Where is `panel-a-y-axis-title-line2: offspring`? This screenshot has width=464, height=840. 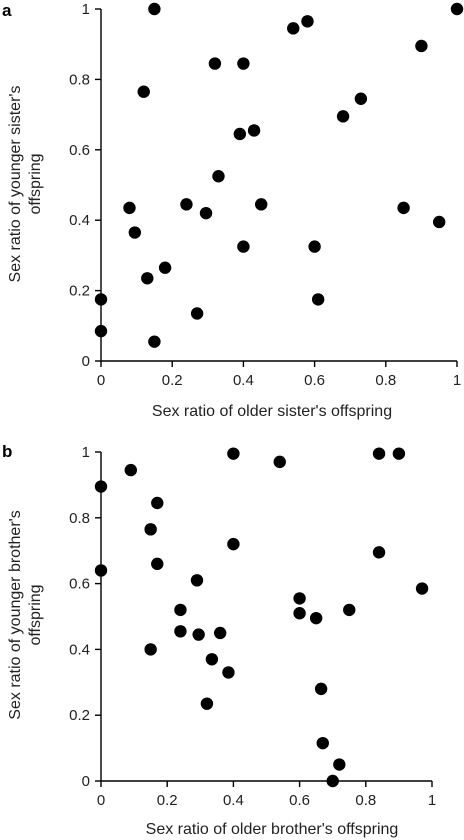 panel-a-y-axis-title-line2: offspring is located at coordinates (35, 183).